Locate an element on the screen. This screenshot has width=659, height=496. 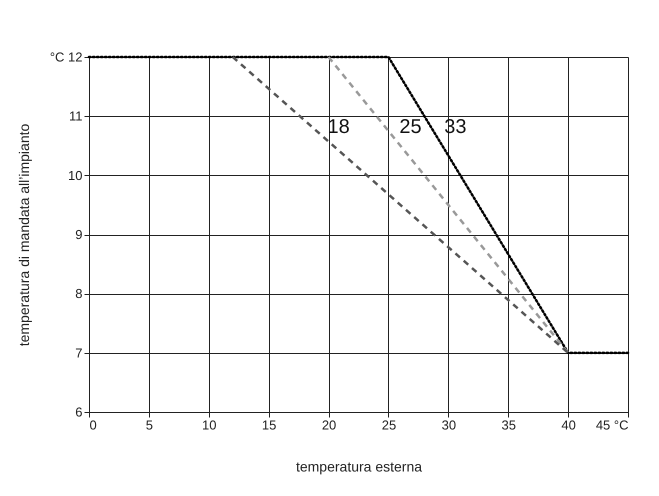
series-label: 25 is located at coordinates (410, 127).